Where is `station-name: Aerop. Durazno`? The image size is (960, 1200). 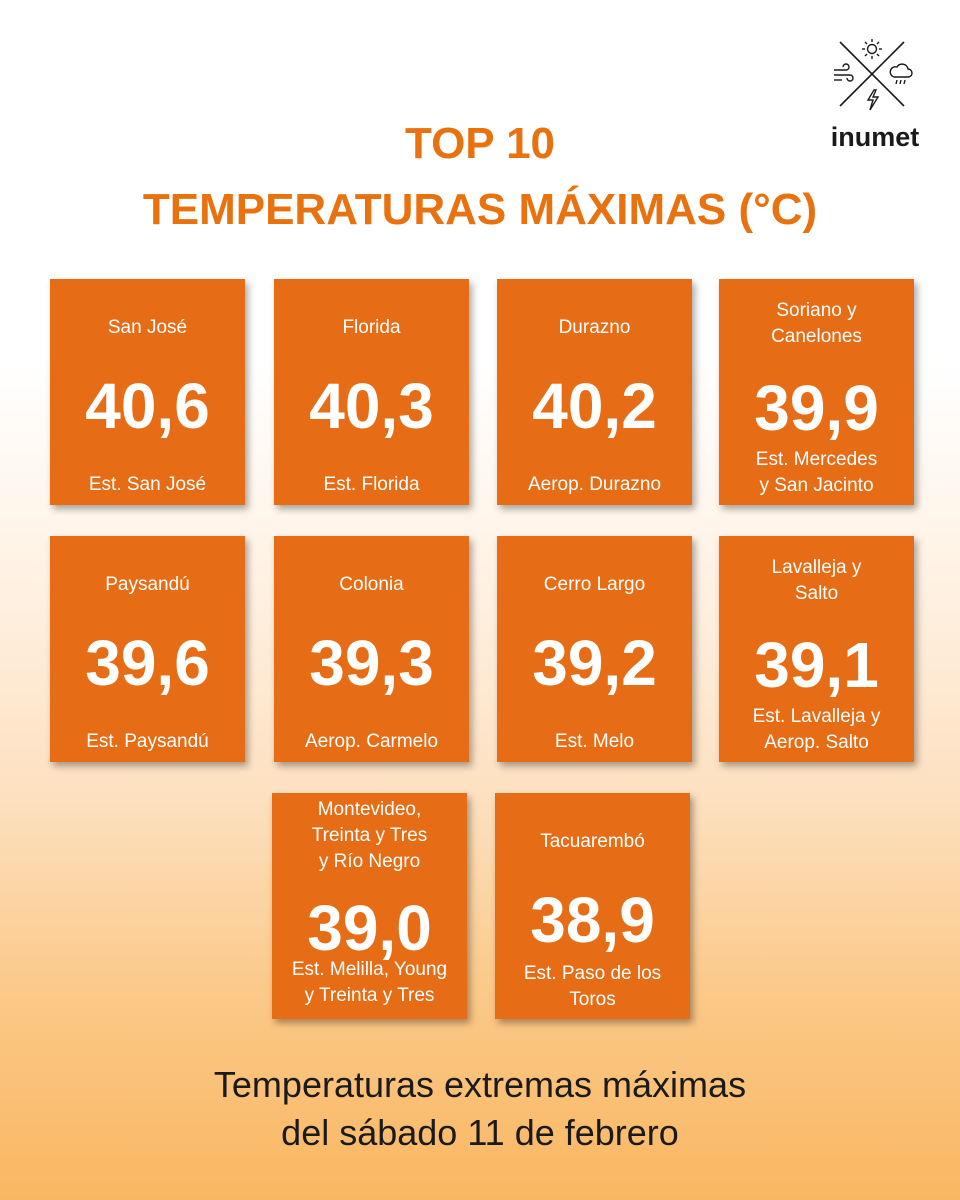
station-name: Aerop. Durazno is located at coordinates (594, 484).